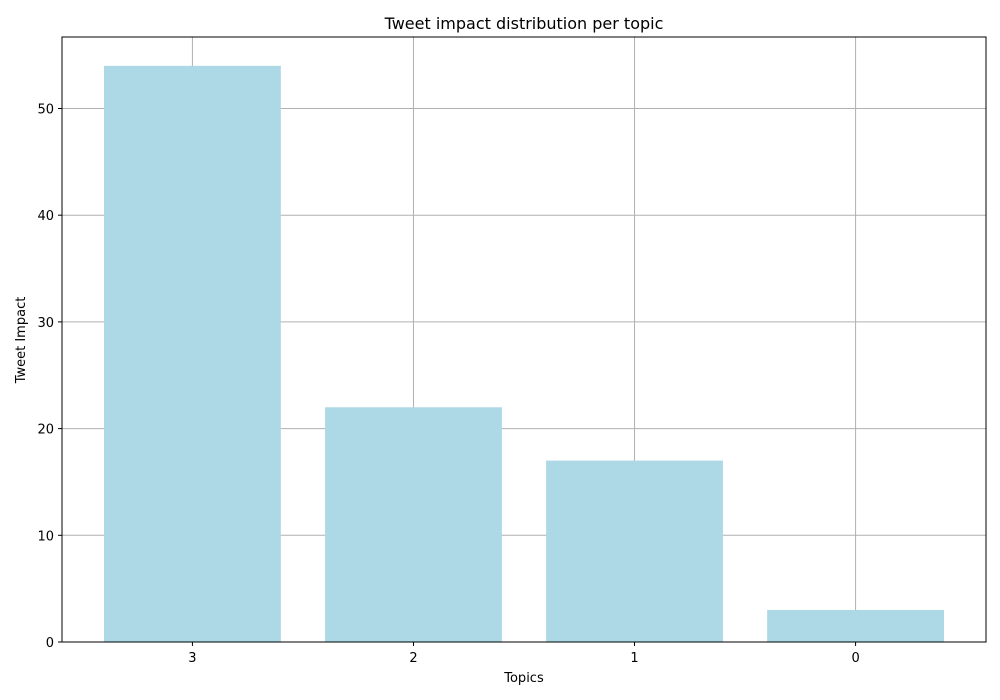  What do you see at coordinates (45, 216) in the screenshot?
I see `y-tick-label: 40` at bounding box center [45, 216].